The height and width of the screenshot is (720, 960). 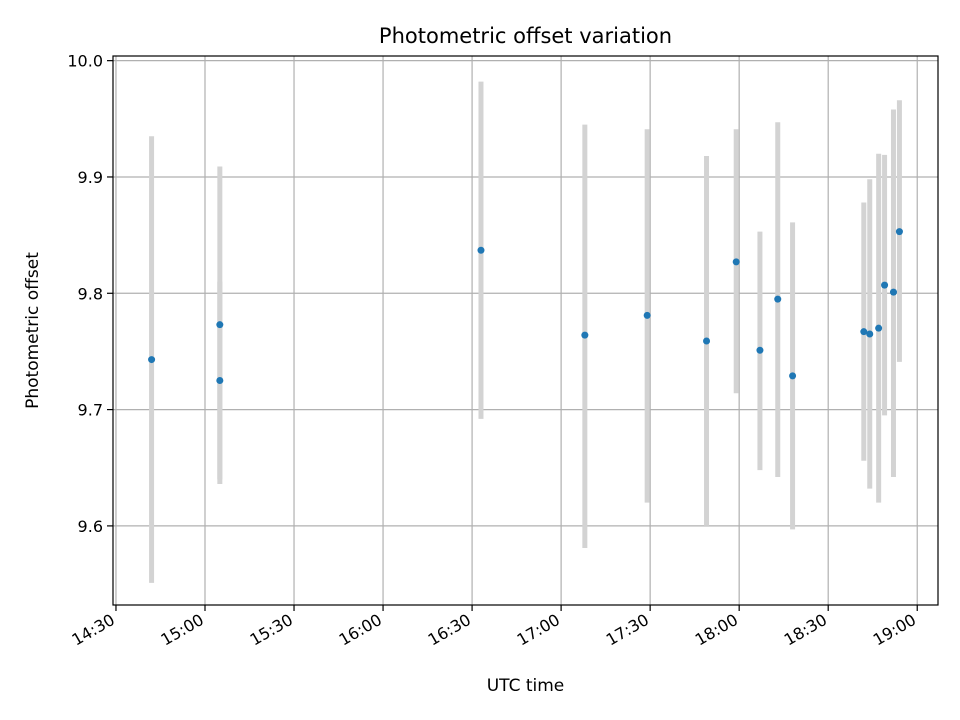 I want to click on x-tick-label: 16:00, so click(x=360, y=630).